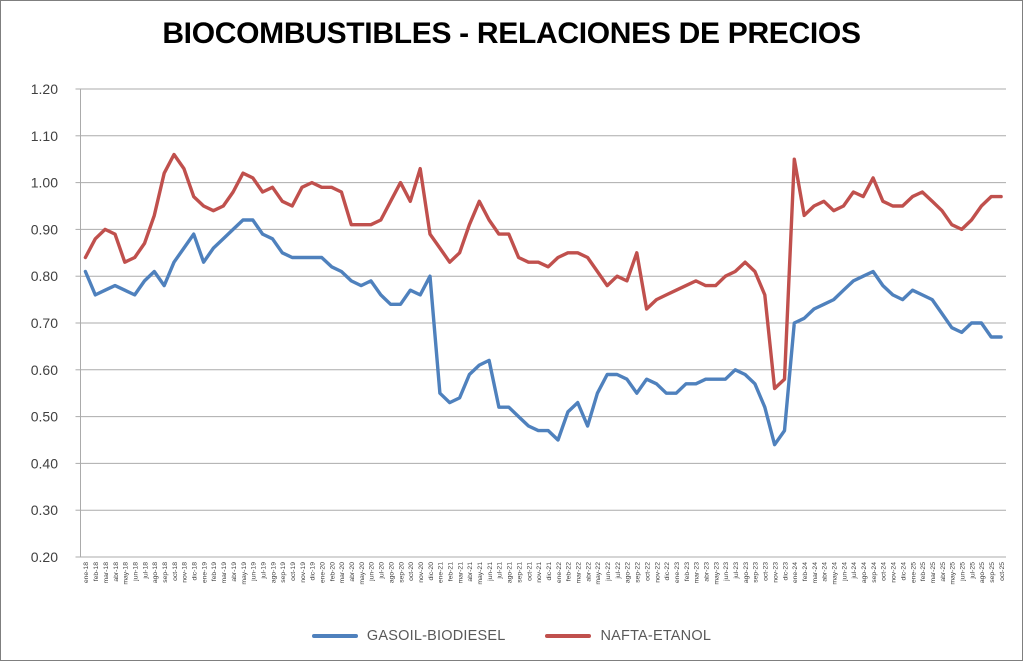 The height and width of the screenshot is (661, 1023). What do you see at coordinates (323, 572) in the screenshot?
I see `x-axis-label: ene-20` at bounding box center [323, 572].